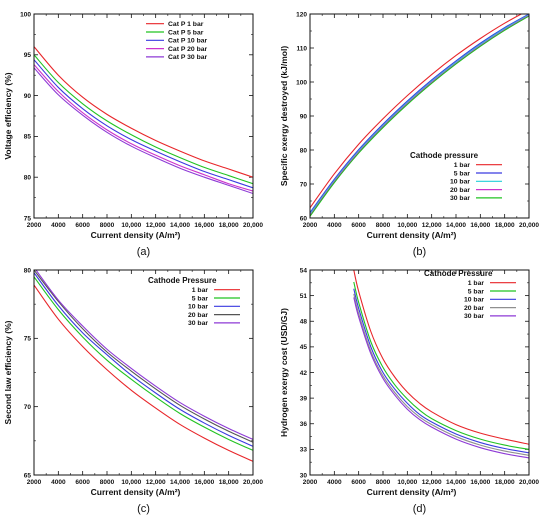  I want to click on x-axis-label: Current density (A/m²), so click(412, 235).